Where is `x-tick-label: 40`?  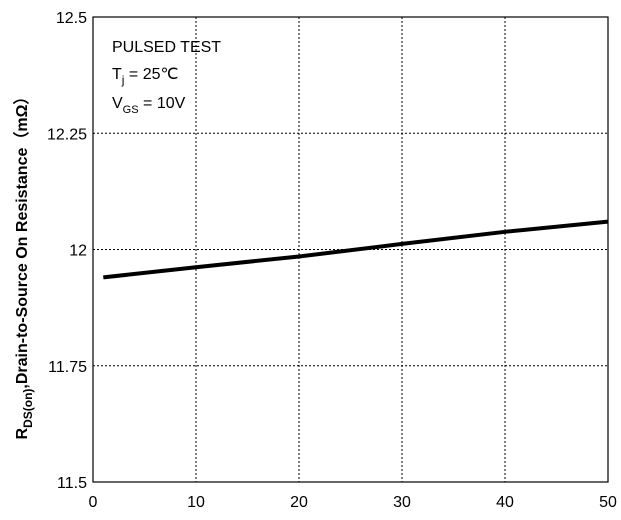 x-tick-label: 40 is located at coordinates (505, 502).